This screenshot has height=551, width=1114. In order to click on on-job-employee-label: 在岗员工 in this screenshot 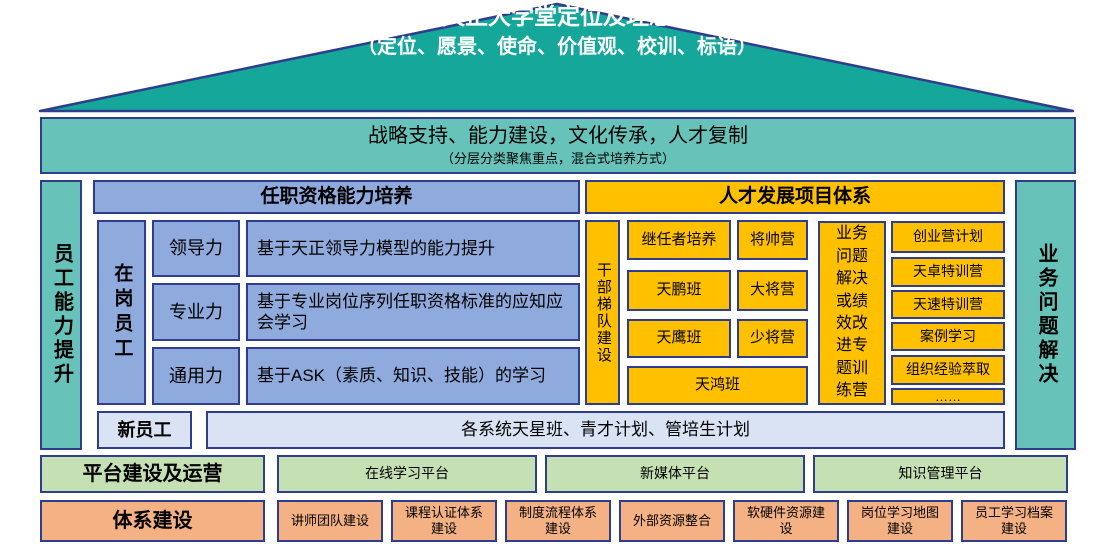, I will do `click(121, 312)`.